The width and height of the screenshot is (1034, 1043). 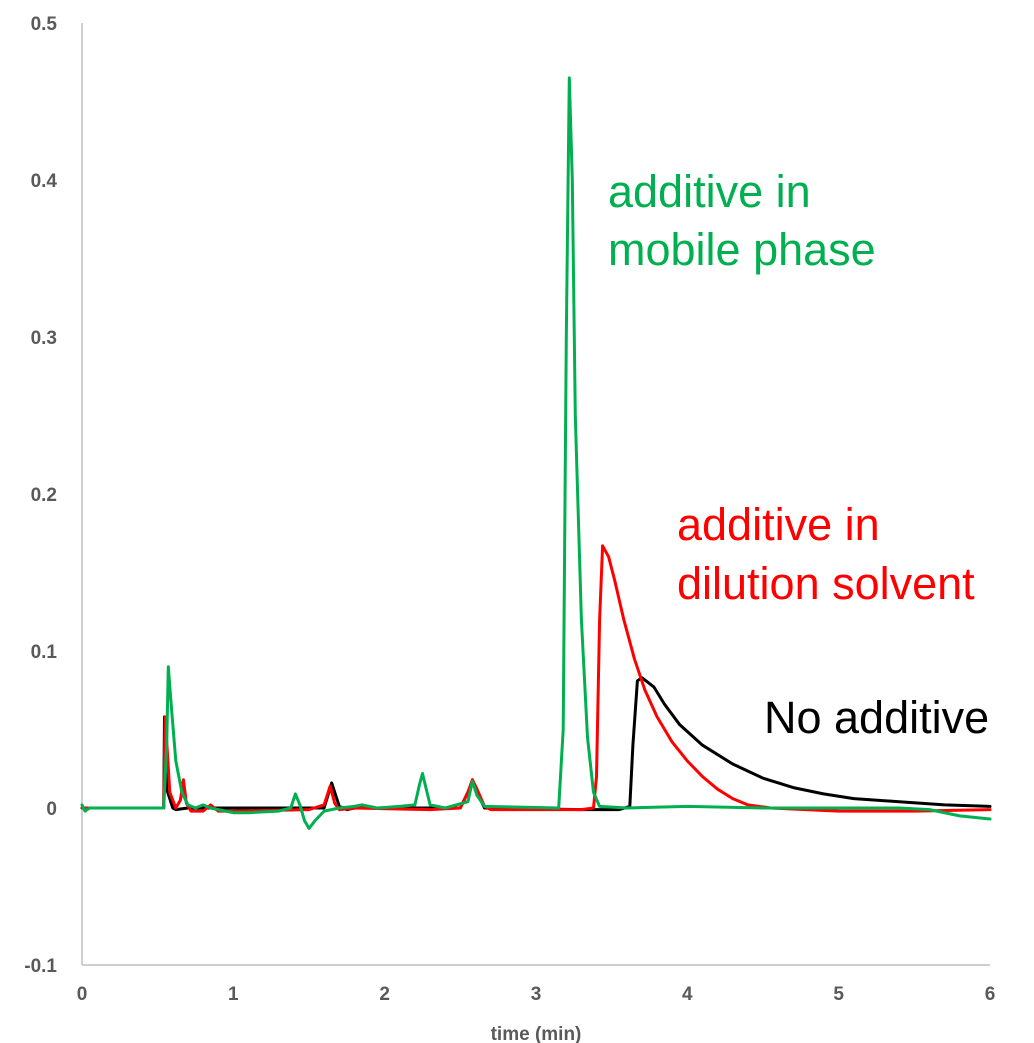 What do you see at coordinates (44, 24) in the screenshot?
I see `y-tick-label: 0.5` at bounding box center [44, 24].